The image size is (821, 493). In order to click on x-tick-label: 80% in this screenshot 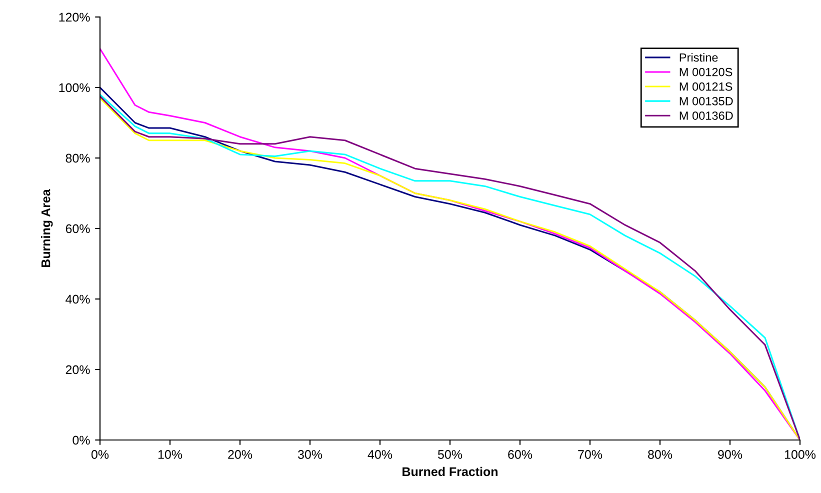, I will do `click(660, 454)`.